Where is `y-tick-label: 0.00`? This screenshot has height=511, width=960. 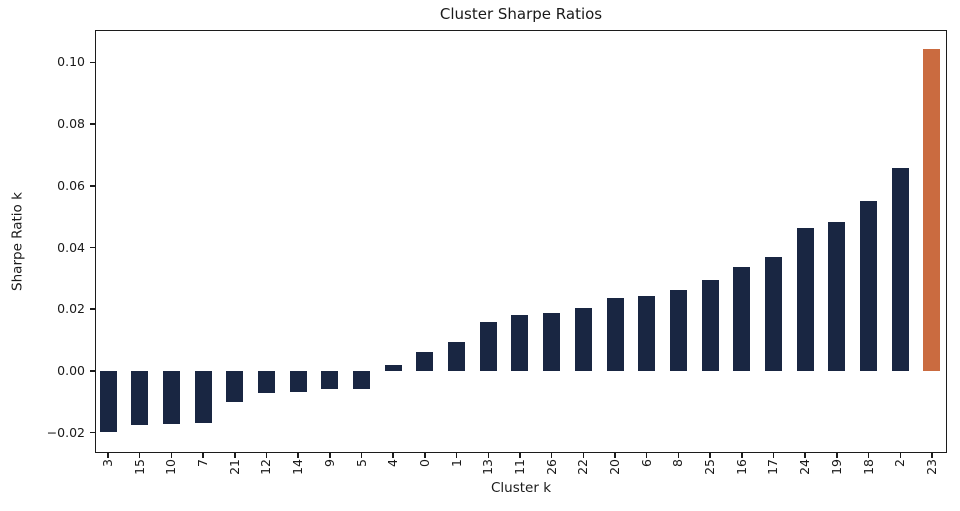 y-tick-label: 0.00 is located at coordinates (71, 370).